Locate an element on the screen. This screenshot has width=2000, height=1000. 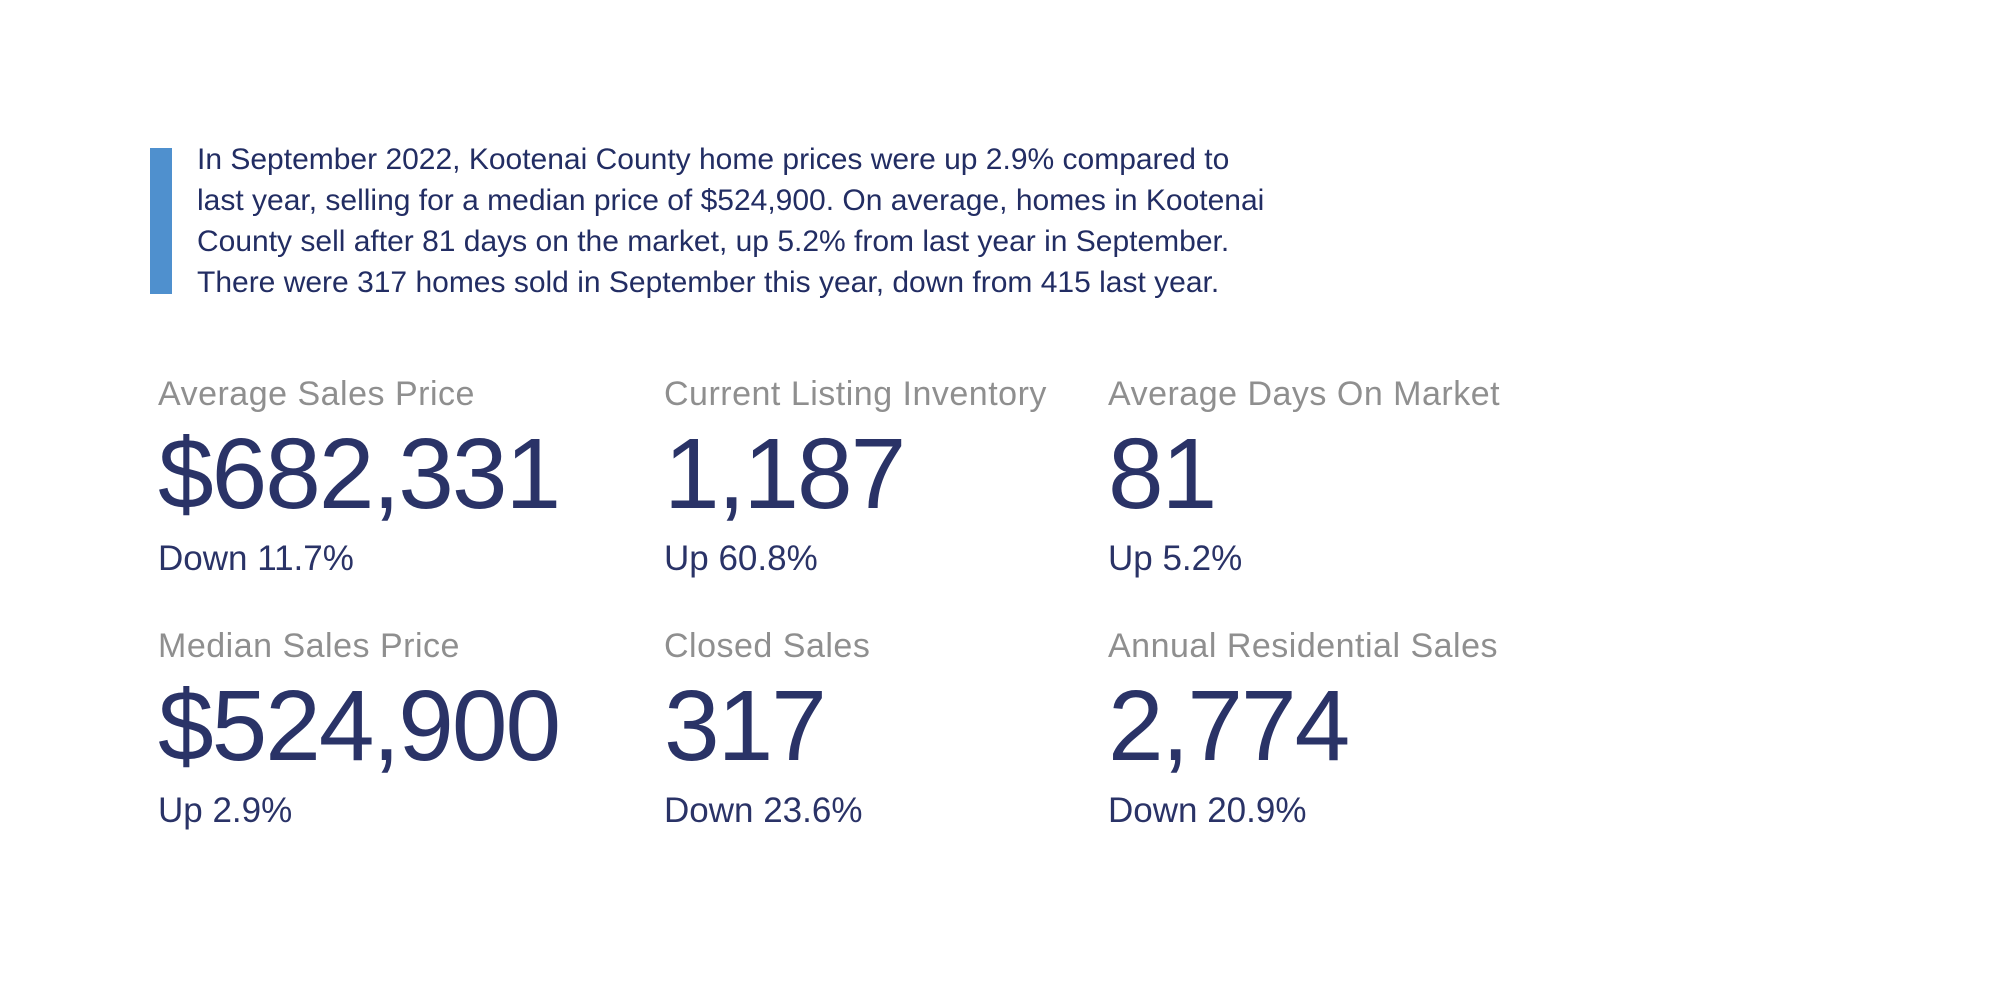
stat-value: 1,187 is located at coordinates (785, 474).